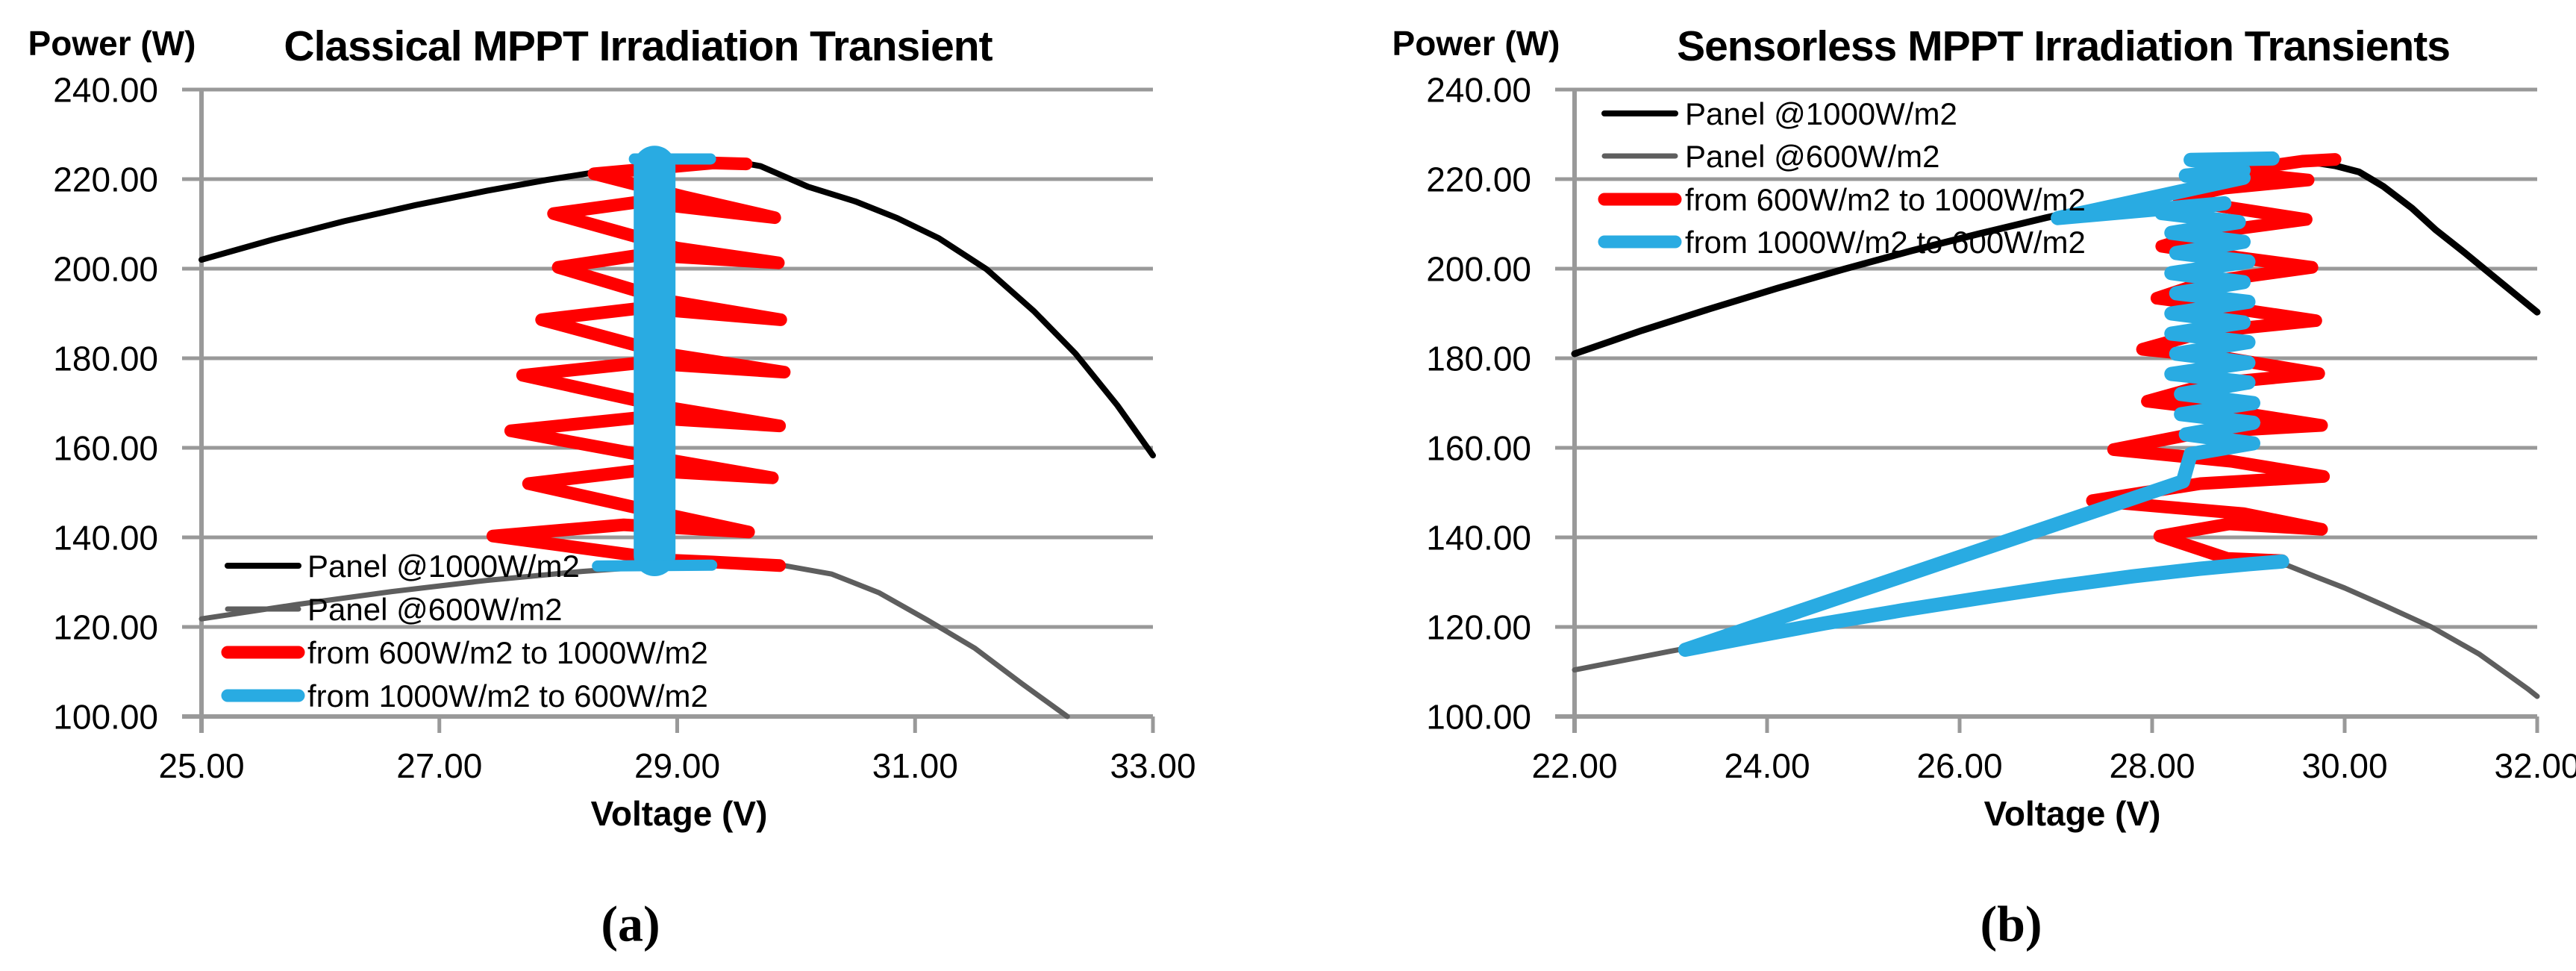 The image size is (2576, 971). Describe the element at coordinates (677, 765) in the screenshot. I see `x-tick-label: 29.00` at that location.